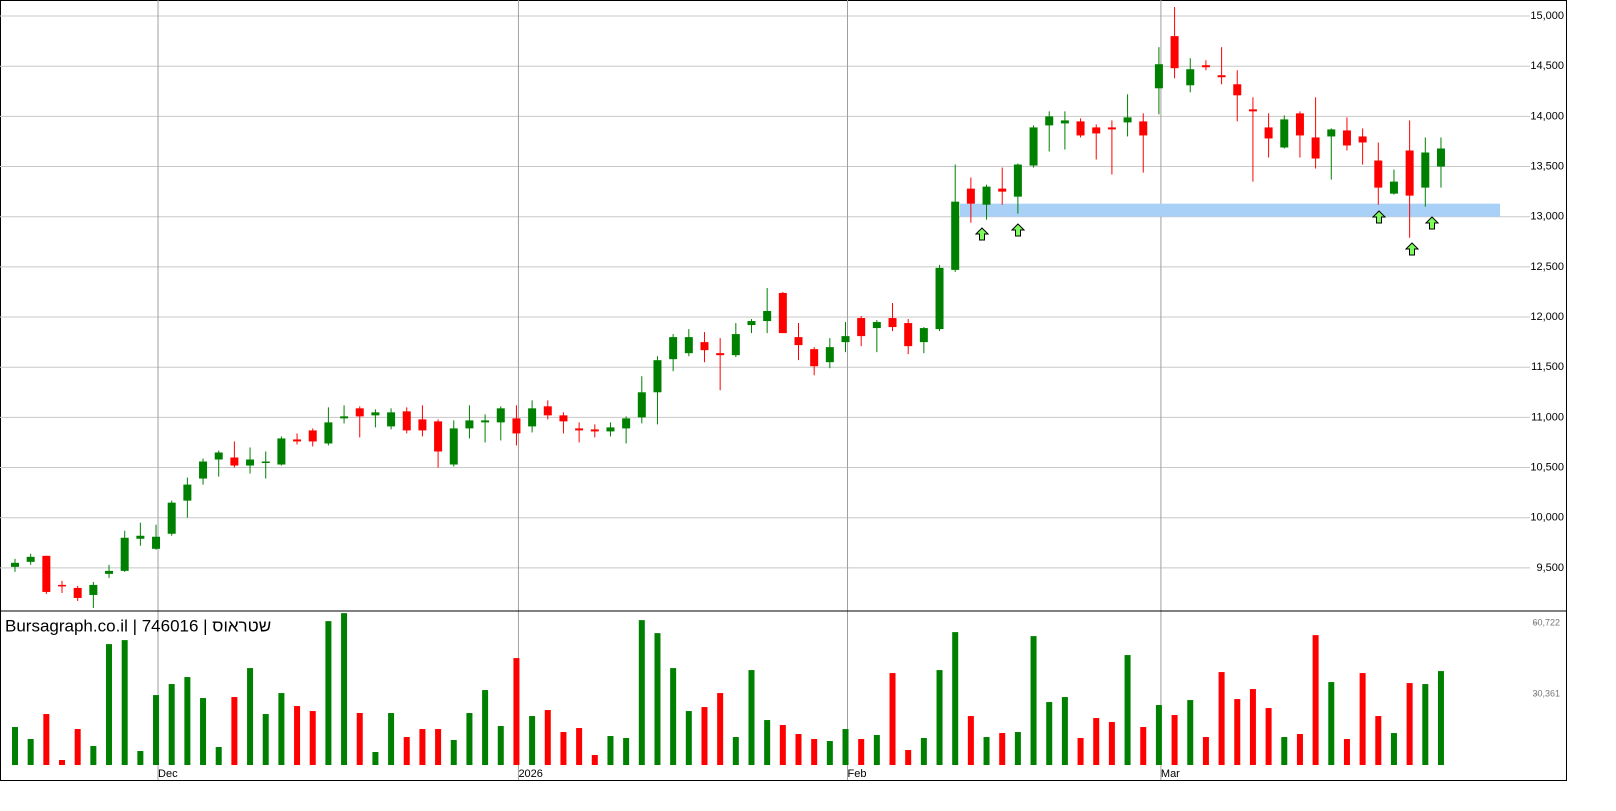  What do you see at coordinates (168, 774) in the screenshot?
I see `x-tick-label: Dec` at bounding box center [168, 774].